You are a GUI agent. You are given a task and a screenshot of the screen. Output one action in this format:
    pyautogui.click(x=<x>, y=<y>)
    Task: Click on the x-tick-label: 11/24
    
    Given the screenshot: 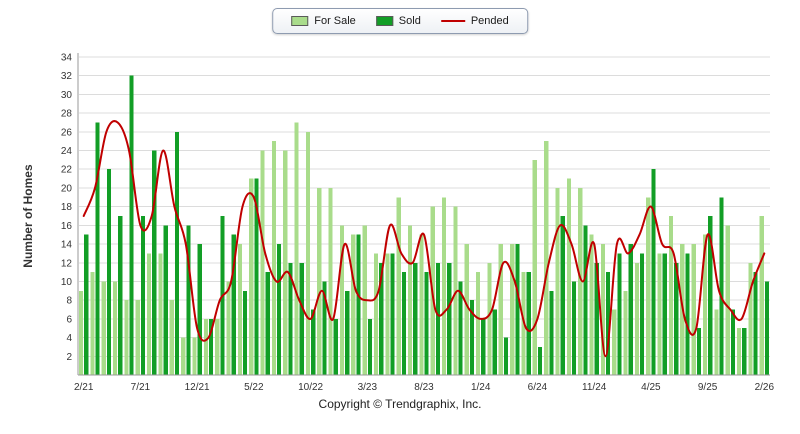 What is the action you would take?
    pyautogui.click(x=594, y=387)
    